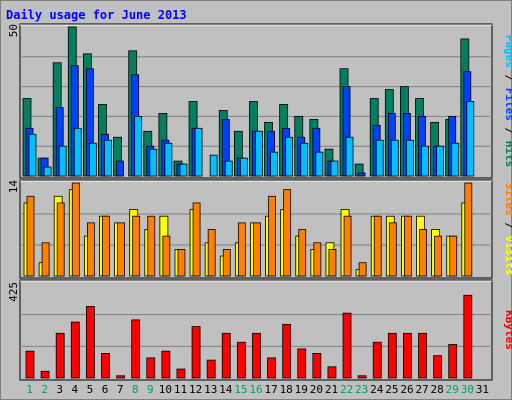  What do you see at coordinates (165, 389) in the screenshot?
I see `x-tick-label: 10` at bounding box center [165, 389].